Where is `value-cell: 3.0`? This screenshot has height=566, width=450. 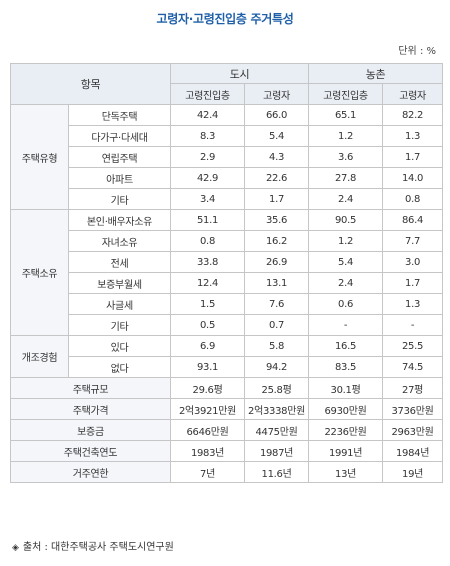
value-cell: 3.0 is located at coordinates (413, 262).